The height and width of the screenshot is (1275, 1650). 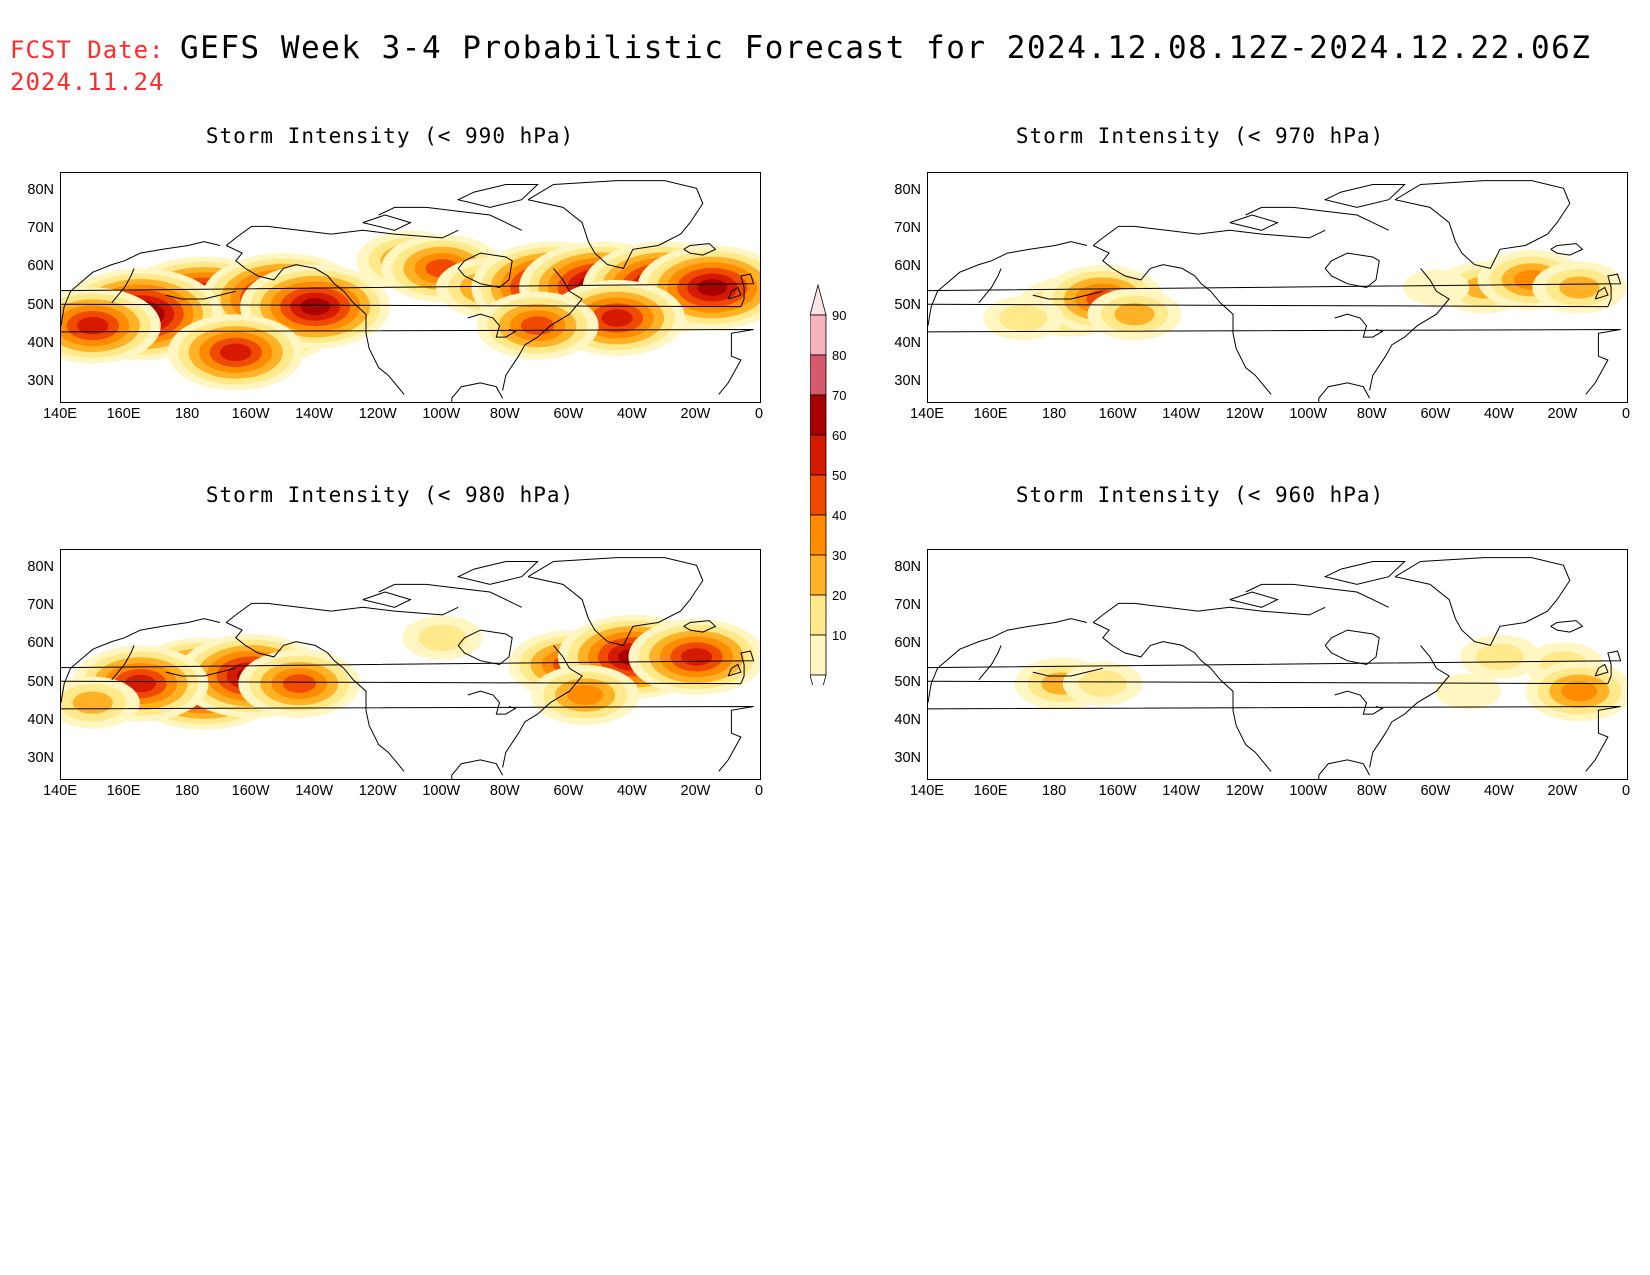 I want to click on colorbar-label: 90, so click(x=839, y=315).